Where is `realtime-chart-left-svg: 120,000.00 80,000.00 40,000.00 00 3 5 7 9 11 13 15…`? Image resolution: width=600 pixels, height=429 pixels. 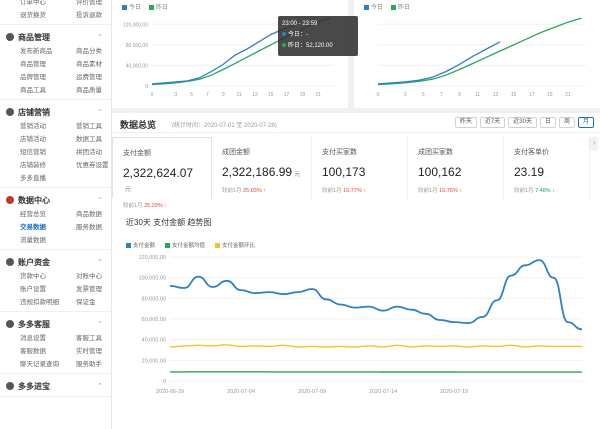 realtime-chart-left-svg: 120,000.00 80,000.00 40,000.00 00 3 5 7 9 11 13 15… is located at coordinates (228, 57).